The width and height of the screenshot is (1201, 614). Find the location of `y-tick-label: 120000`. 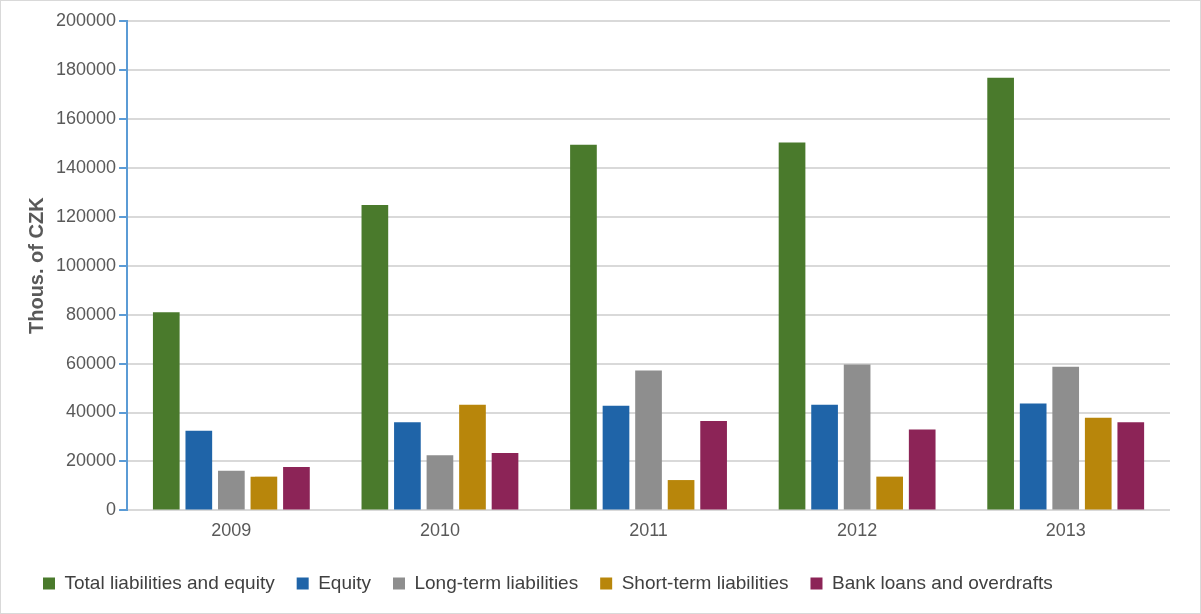

y-tick-label: 120000 is located at coordinates (86, 215).